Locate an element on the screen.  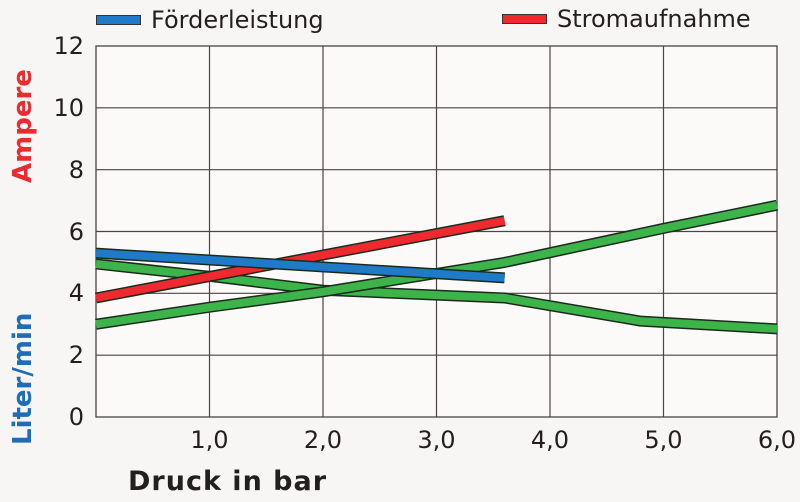
y-tick-label: 4 is located at coordinates (76, 293).